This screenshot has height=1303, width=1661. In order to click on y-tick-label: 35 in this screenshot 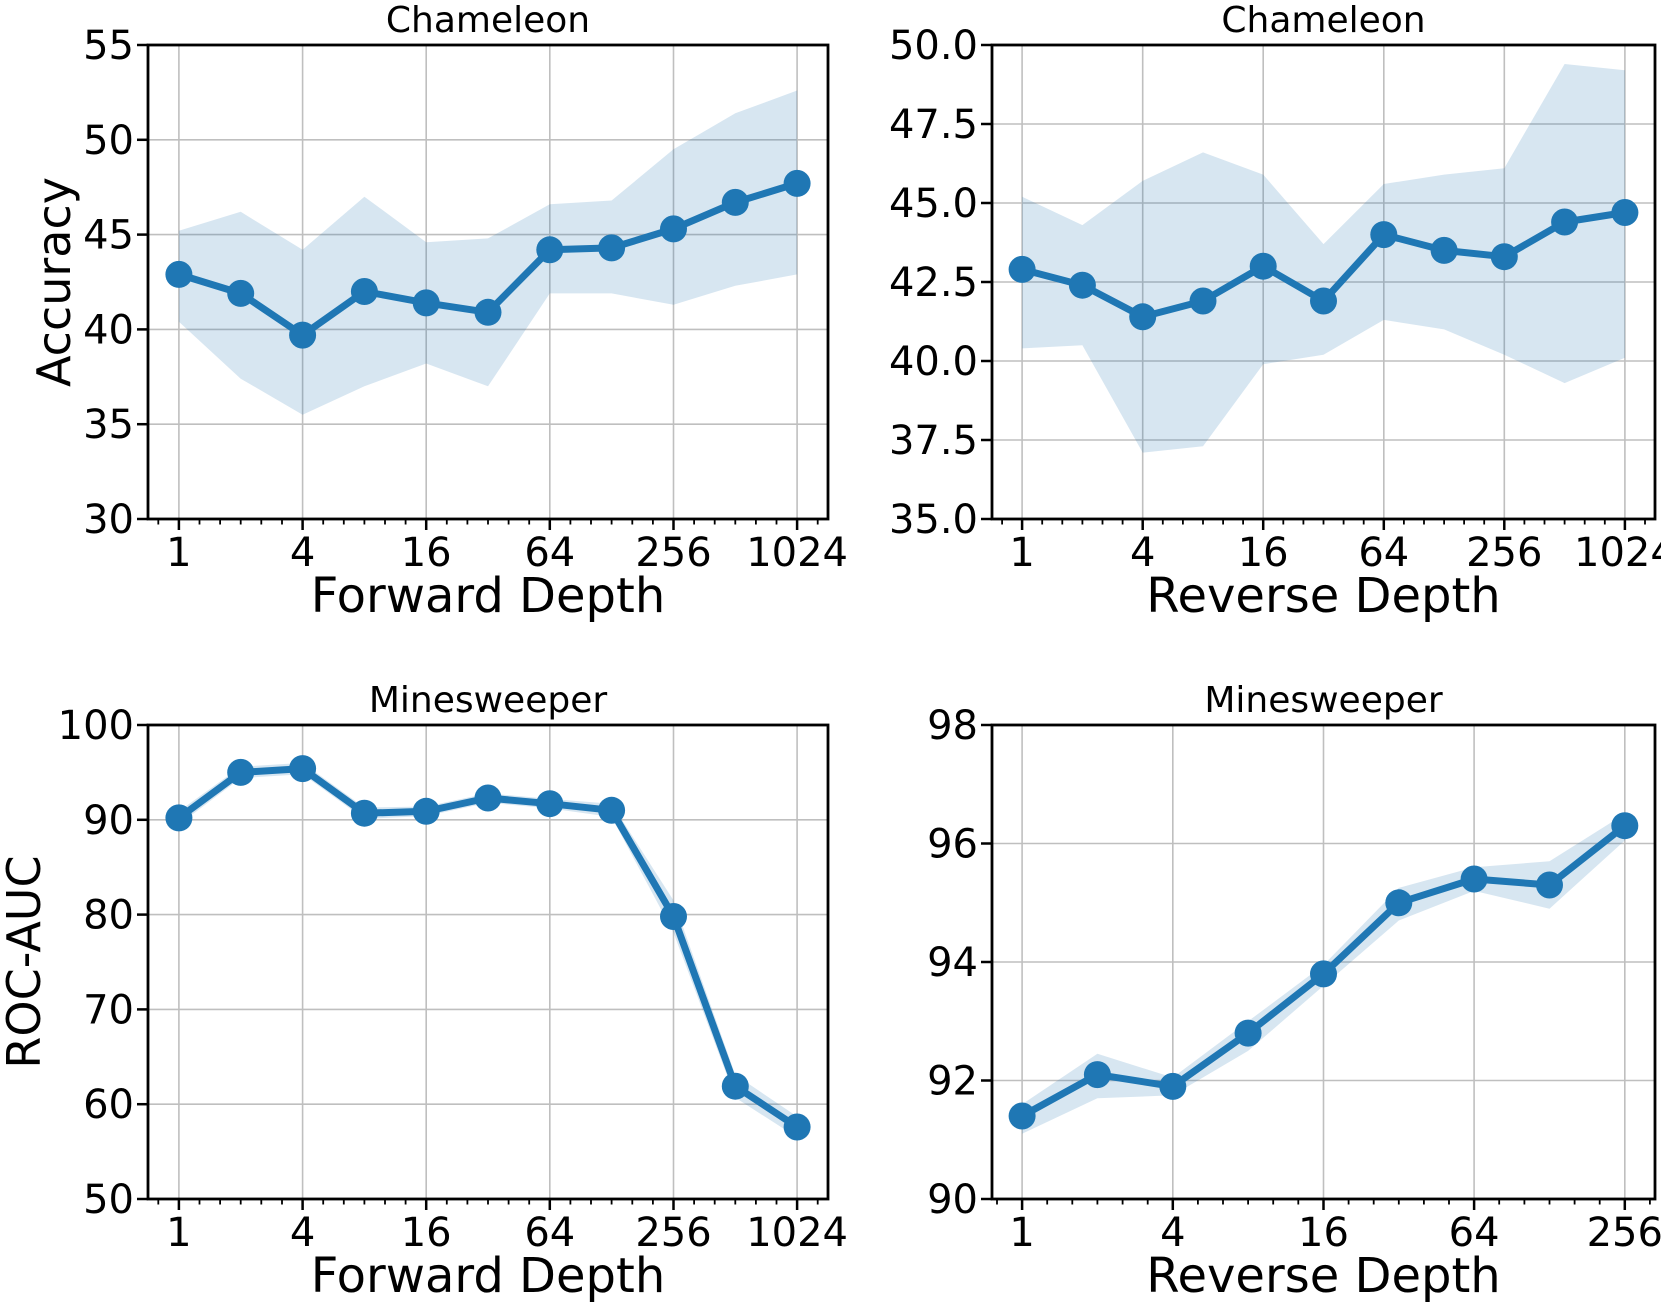, I will do `click(108, 425)`.